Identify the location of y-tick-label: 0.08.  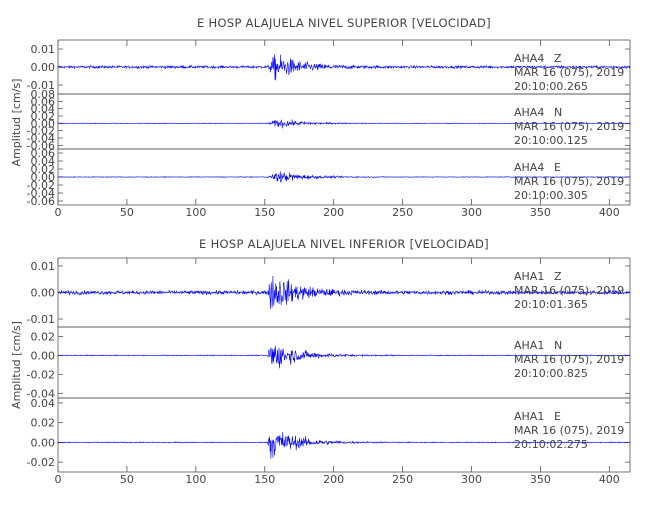
(43, 94).